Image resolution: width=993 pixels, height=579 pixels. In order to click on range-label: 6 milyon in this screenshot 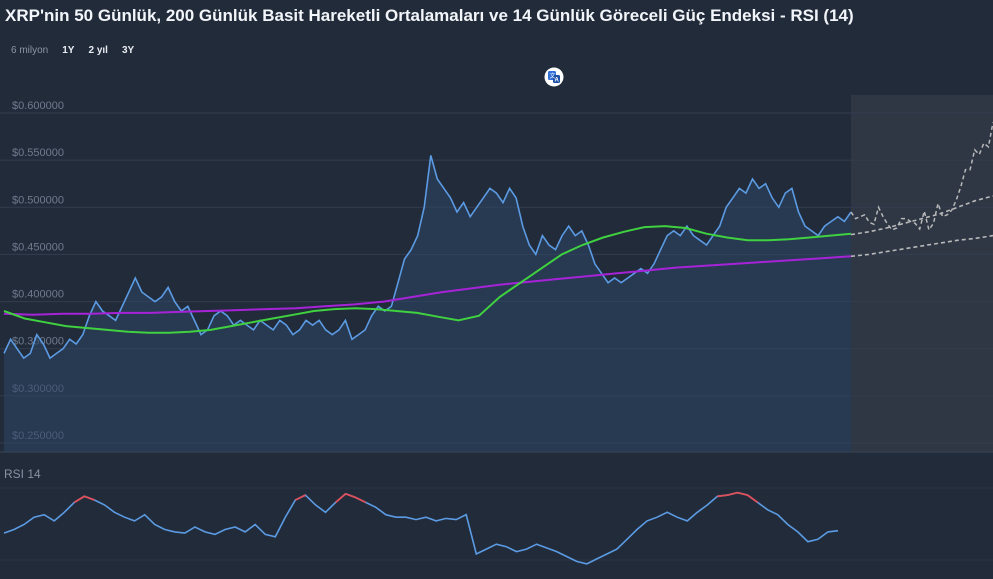, I will do `click(30, 50)`.